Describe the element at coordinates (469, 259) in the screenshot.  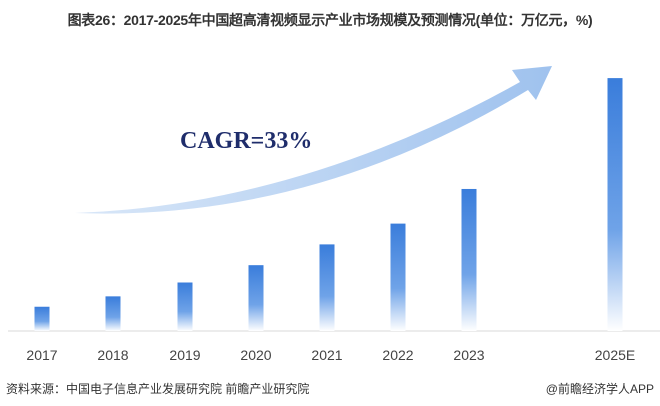
I see `bar-2023` at that location.